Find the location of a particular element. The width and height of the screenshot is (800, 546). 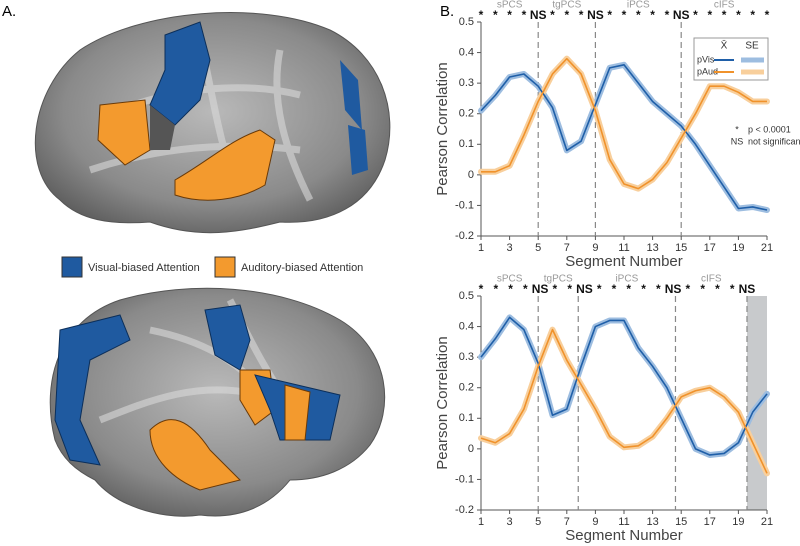

y-tick-label: 0.1 is located at coordinates (466, 144).